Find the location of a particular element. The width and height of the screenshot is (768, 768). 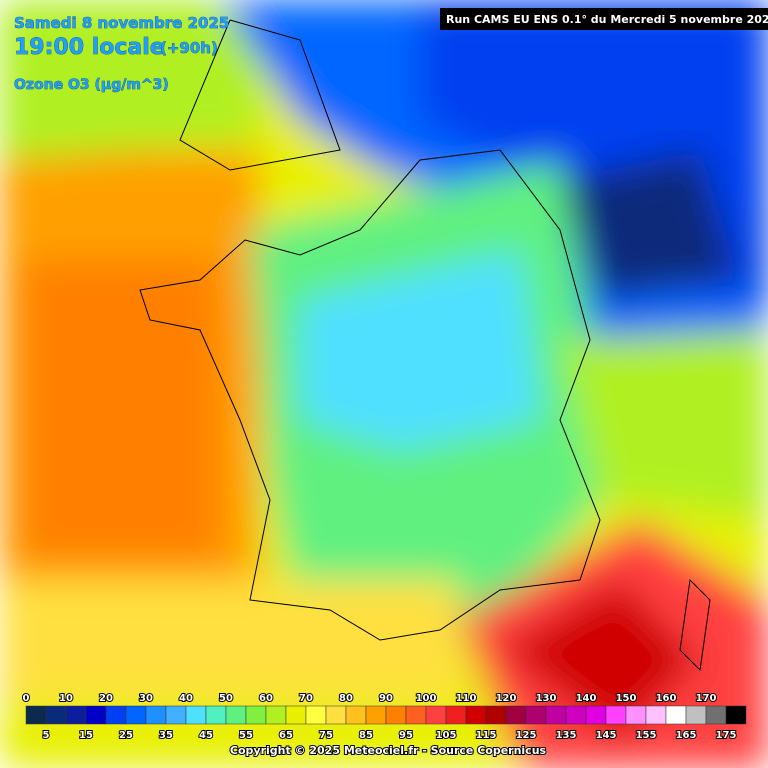

legend-label: 115 is located at coordinates (486, 735).